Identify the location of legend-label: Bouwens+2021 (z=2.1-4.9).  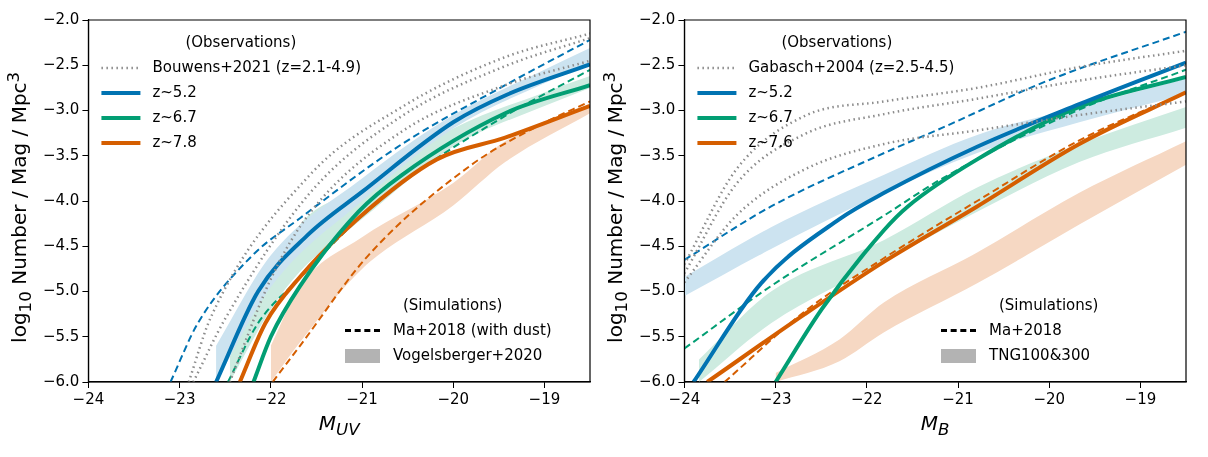
(256, 66).